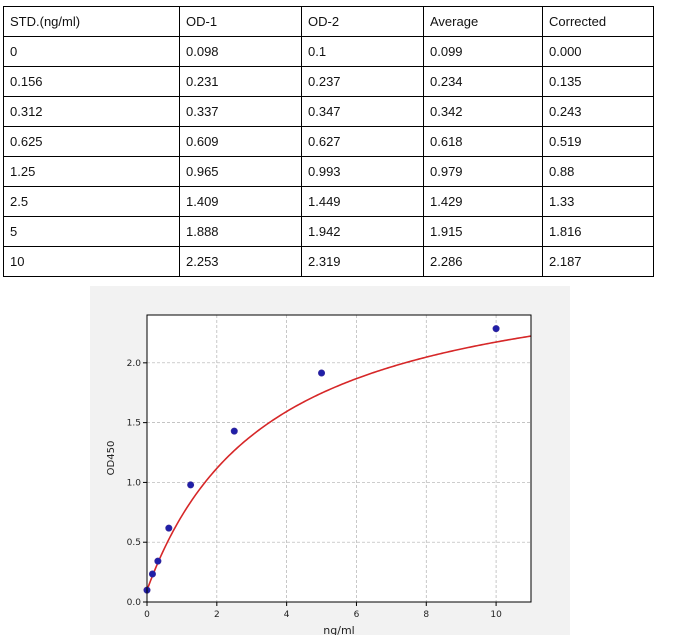 This screenshot has width=687, height=640. Describe the element at coordinates (91, 231) in the screenshot. I see `table-cell: 5` at that location.